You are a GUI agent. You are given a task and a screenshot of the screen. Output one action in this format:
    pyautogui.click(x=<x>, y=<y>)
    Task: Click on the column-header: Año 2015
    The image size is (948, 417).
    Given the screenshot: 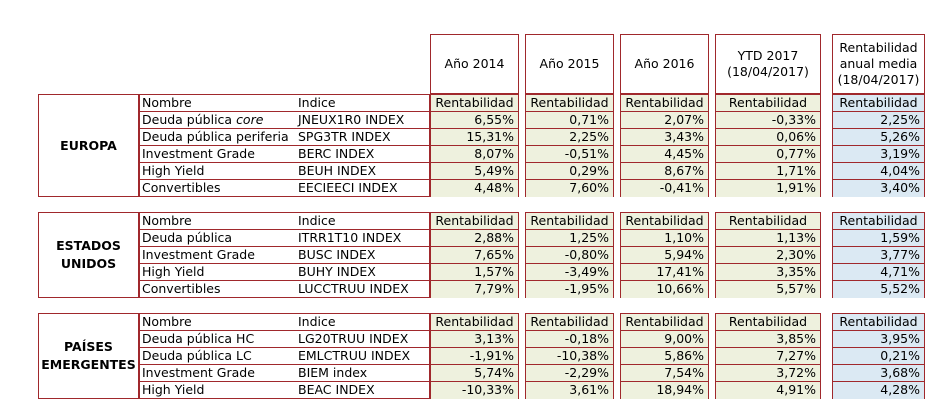 What is the action you would take?
    pyautogui.click(x=569, y=64)
    